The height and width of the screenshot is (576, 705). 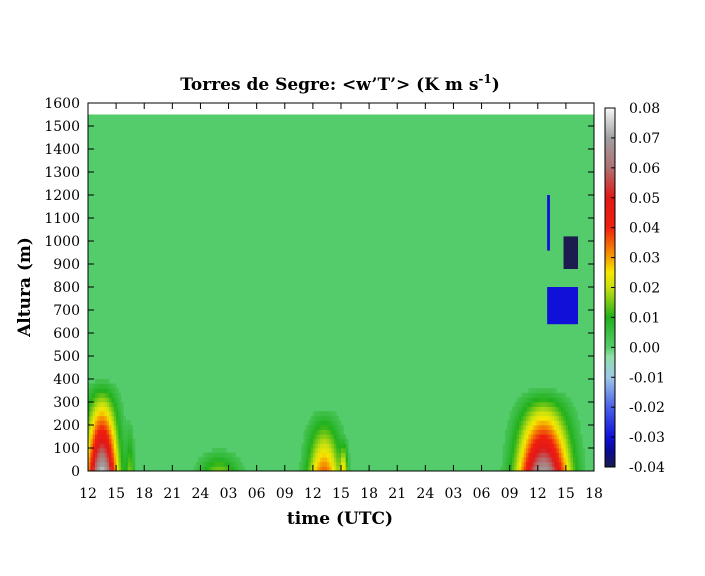 What do you see at coordinates (425, 494) in the screenshot?
I see `x-tick-label: 24` at bounding box center [425, 494].